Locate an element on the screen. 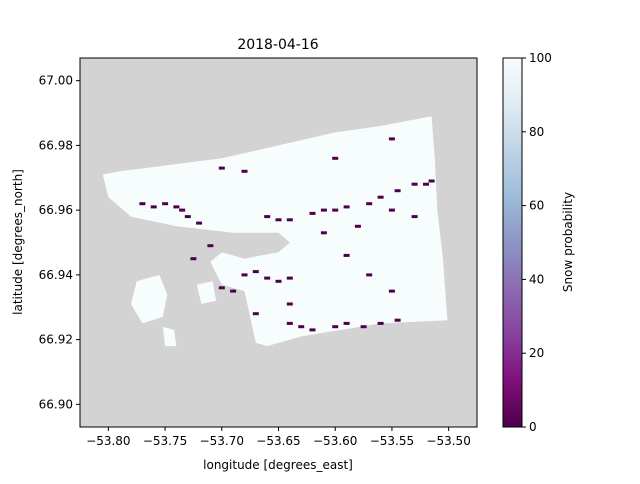 The height and width of the screenshot is (484, 640). y-tick-label: 66.92 is located at coordinates (56, 340).